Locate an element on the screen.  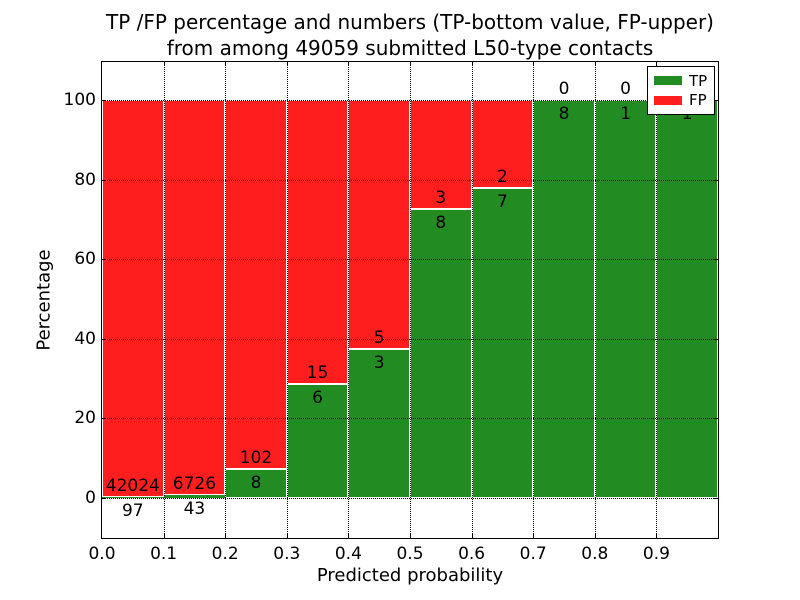
bar-label-tp: 3 is located at coordinates (379, 362).